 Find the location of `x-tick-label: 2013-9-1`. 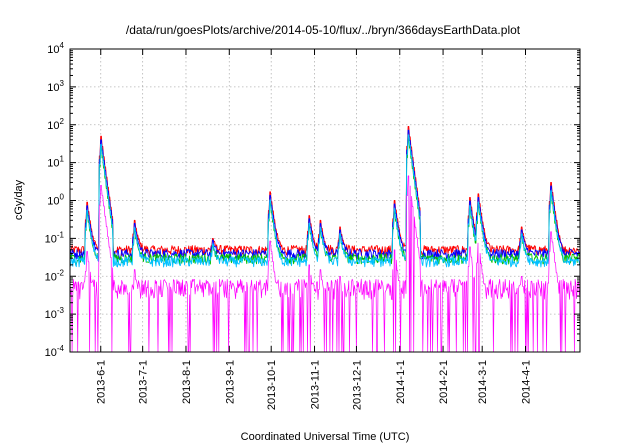

x-tick-label: 2013-9-1 is located at coordinates (230, 382).